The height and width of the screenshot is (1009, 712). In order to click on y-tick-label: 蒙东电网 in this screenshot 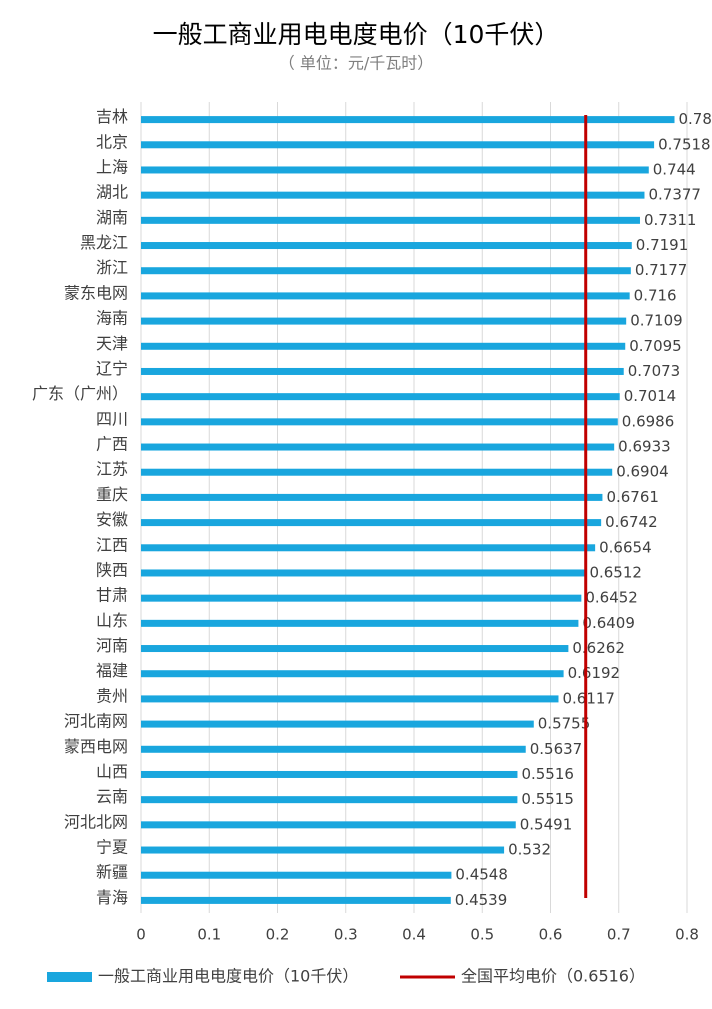, I will do `click(96, 292)`.